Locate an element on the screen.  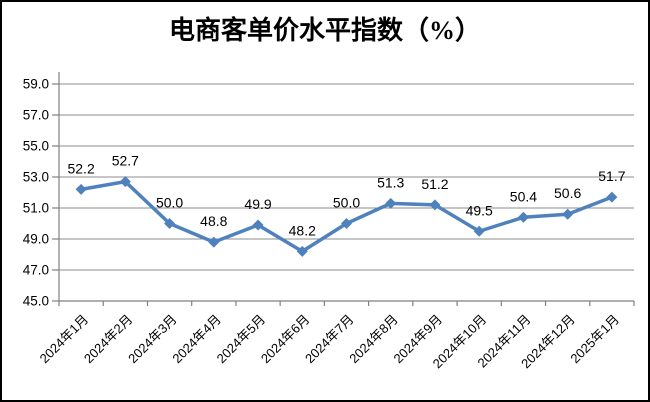
y-tick-label: 49.0 is located at coordinates (36, 239).